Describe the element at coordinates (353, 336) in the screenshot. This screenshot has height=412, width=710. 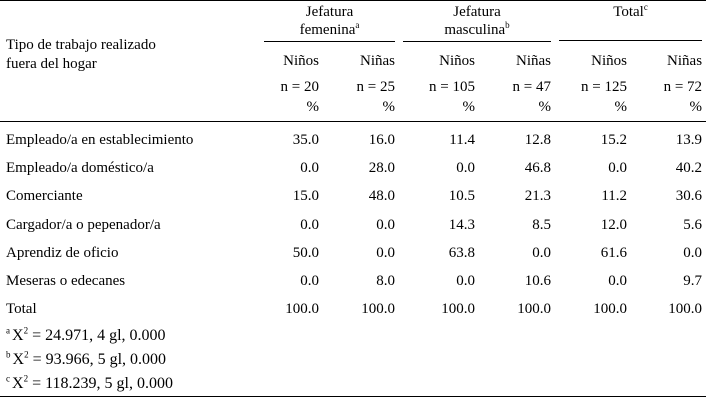
I see `footnote-row: a X2 = 24.971, 4 gl, 0.000` at that location.